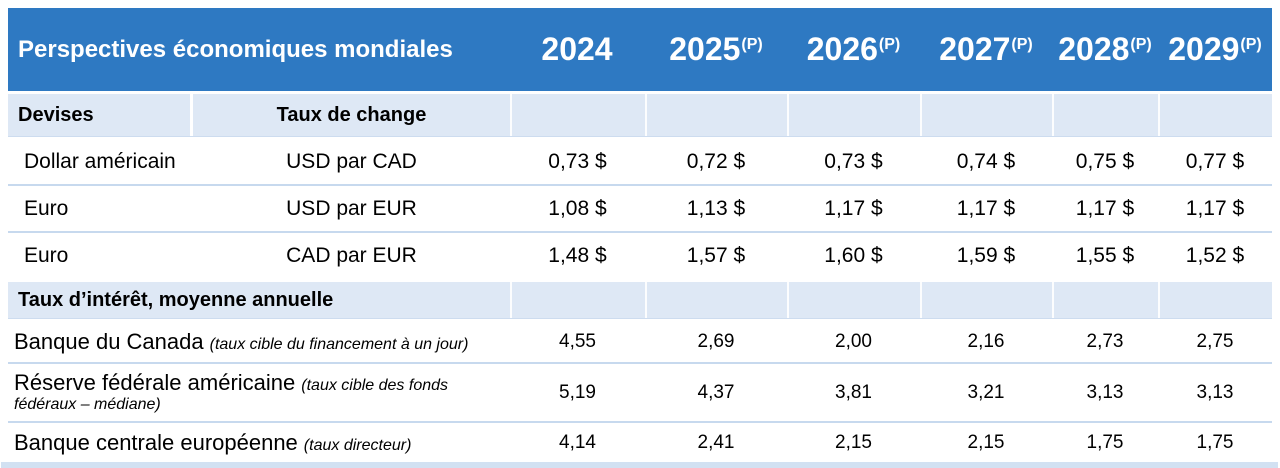  What do you see at coordinates (986, 49) in the screenshot?
I see `year-header-2027: 2027(P)` at bounding box center [986, 49].